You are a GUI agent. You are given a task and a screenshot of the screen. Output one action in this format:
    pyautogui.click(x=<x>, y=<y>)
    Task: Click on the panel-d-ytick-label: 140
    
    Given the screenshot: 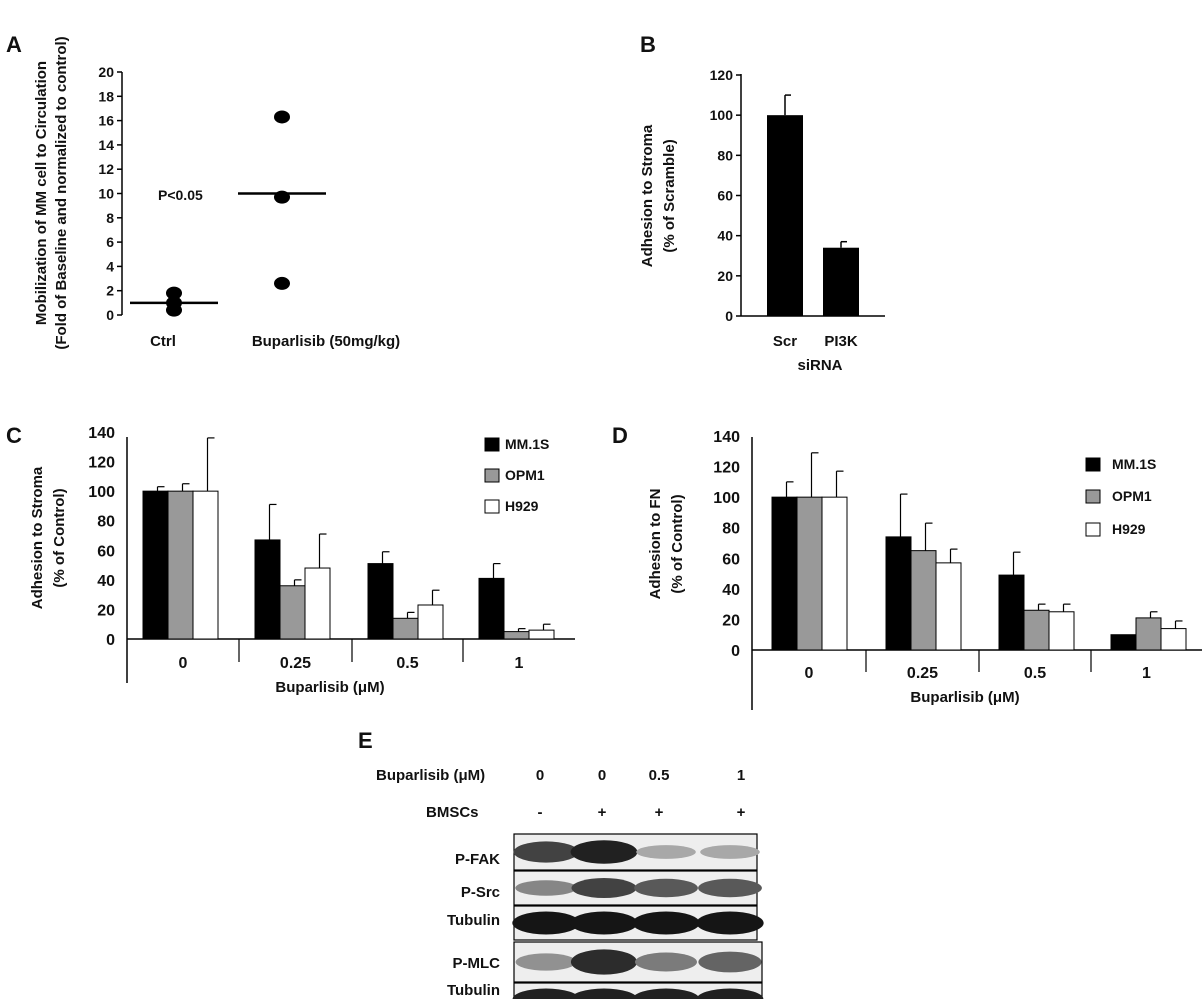 What is the action you would take?
    pyautogui.click(x=726, y=437)
    